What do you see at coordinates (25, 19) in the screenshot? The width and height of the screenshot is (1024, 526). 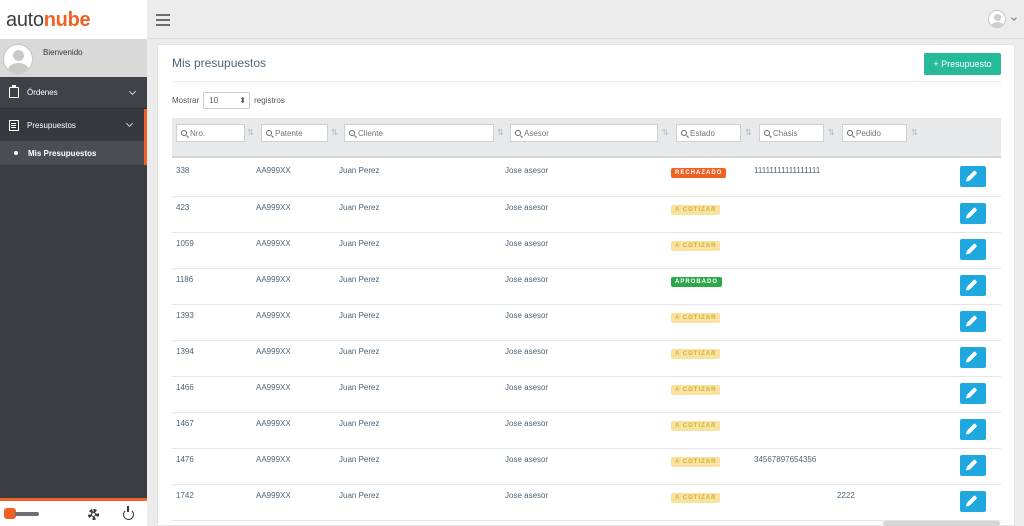 I see `brand-logo-part1: auto` at bounding box center [25, 19].